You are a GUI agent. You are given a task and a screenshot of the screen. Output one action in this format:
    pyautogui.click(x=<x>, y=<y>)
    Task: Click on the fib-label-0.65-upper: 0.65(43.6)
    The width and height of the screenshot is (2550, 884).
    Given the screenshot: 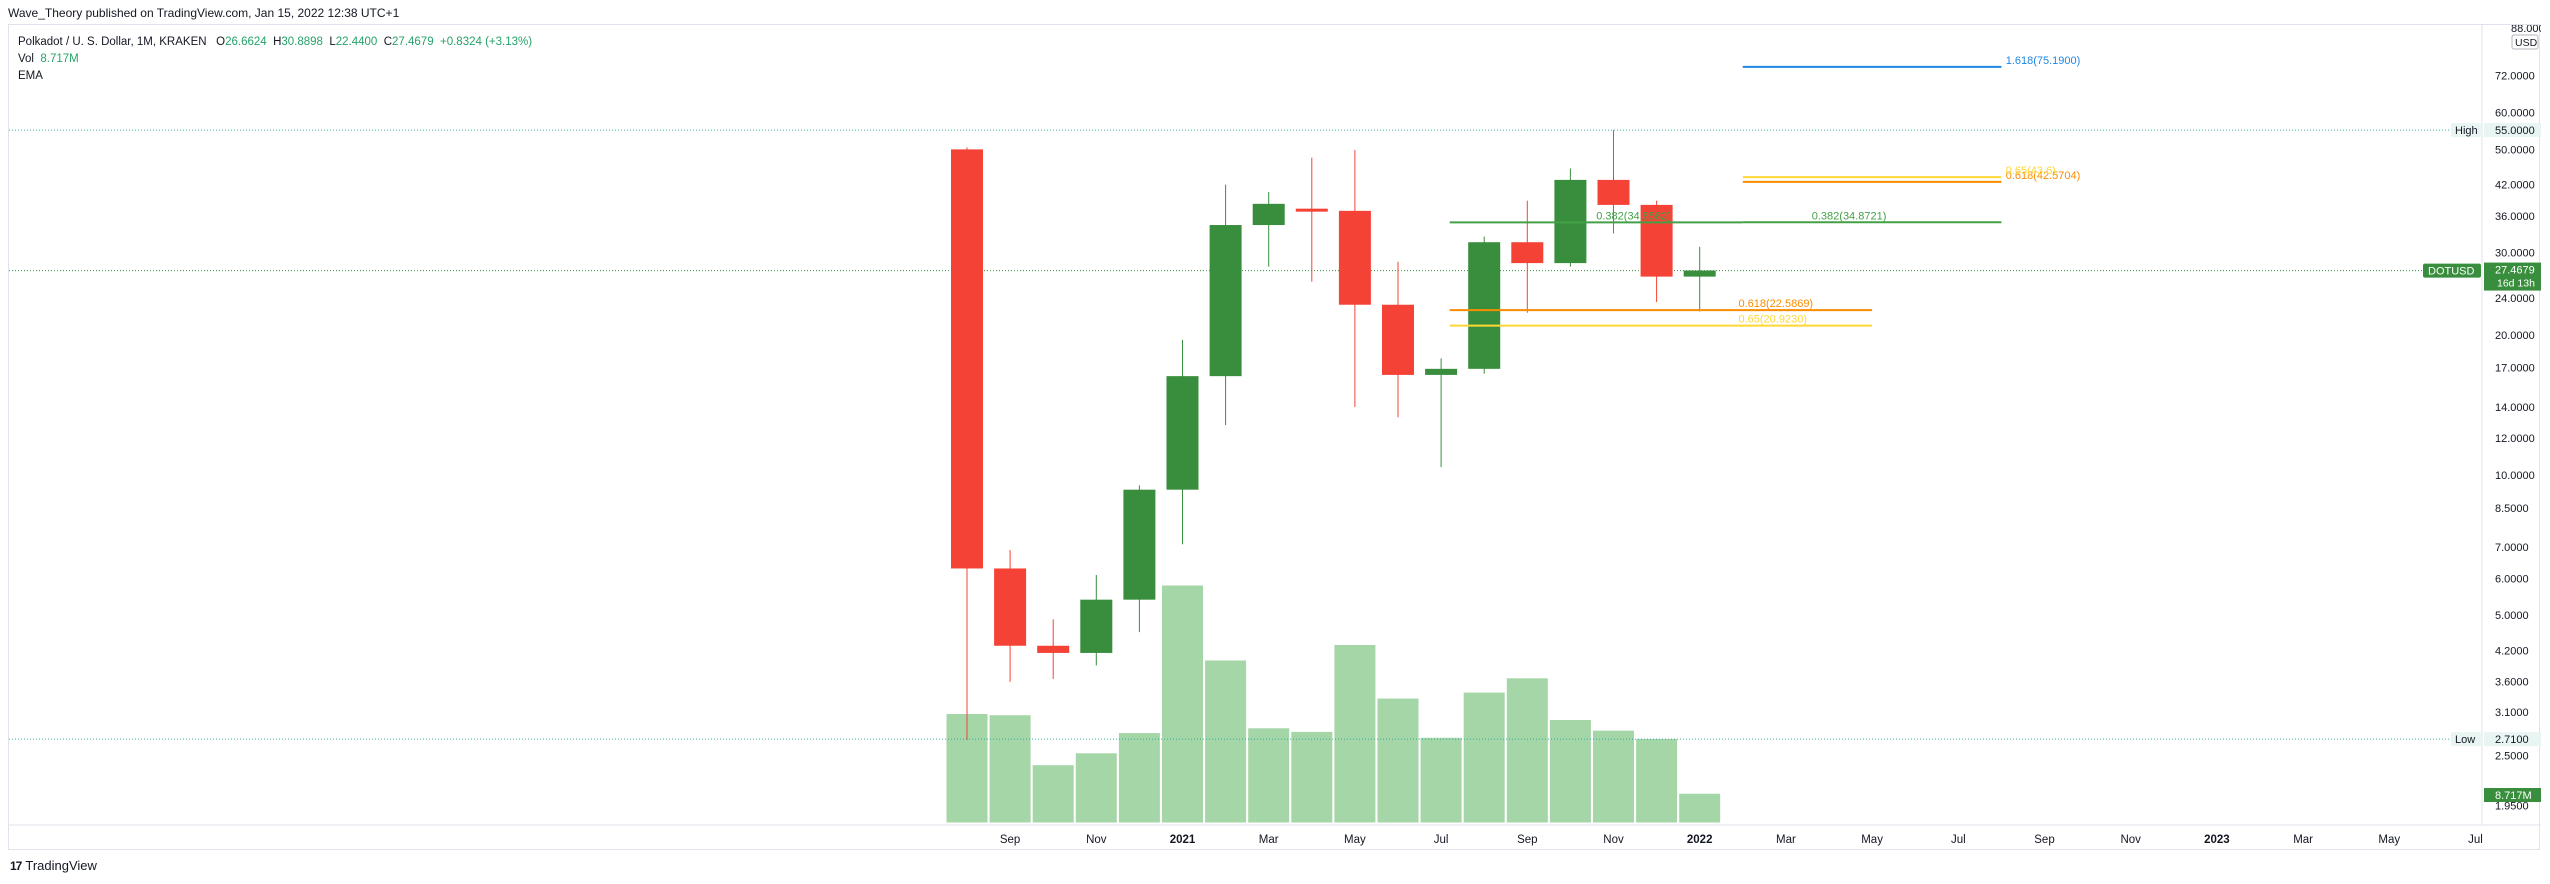 What is the action you would take?
    pyautogui.click(x=2031, y=171)
    